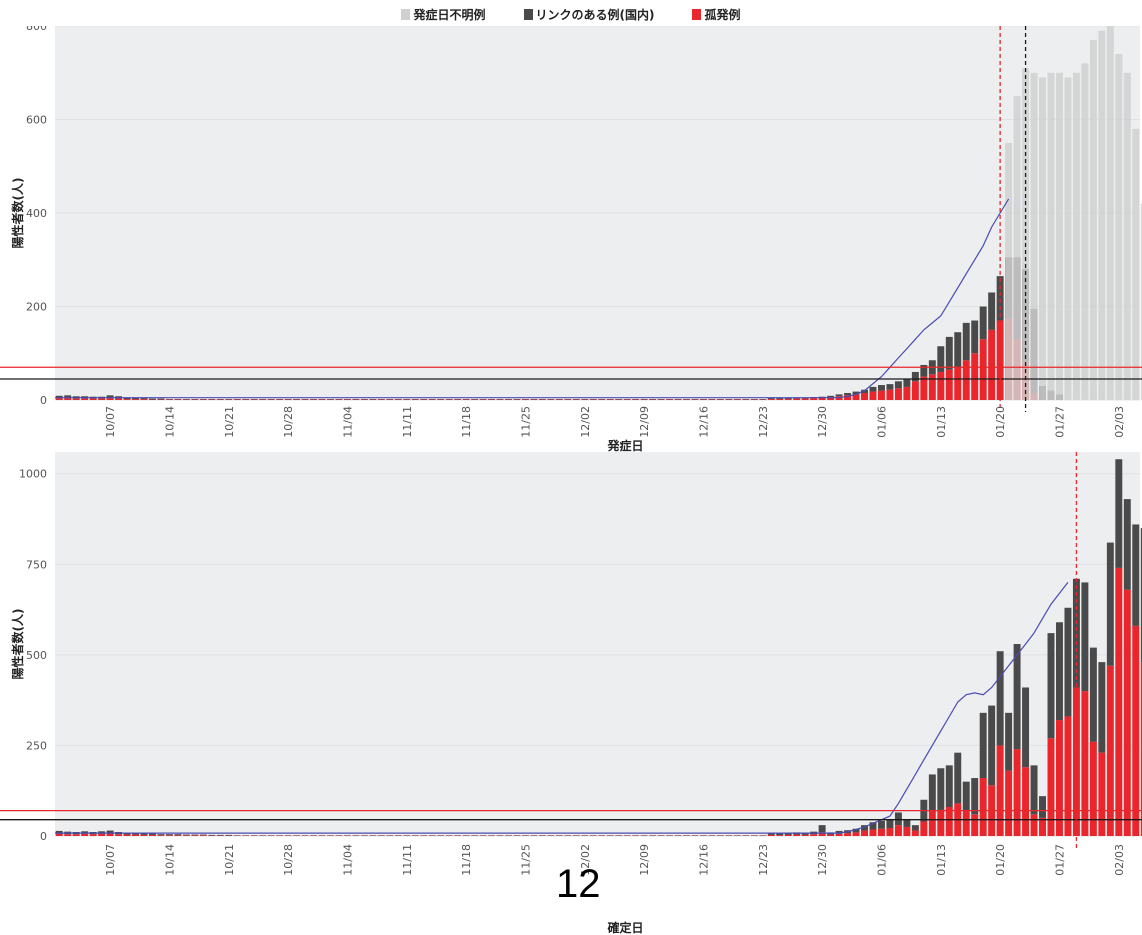 The height and width of the screenshot is (935, 1142). I want to click on confirm-ytick-label: 250, so click(36, 745).